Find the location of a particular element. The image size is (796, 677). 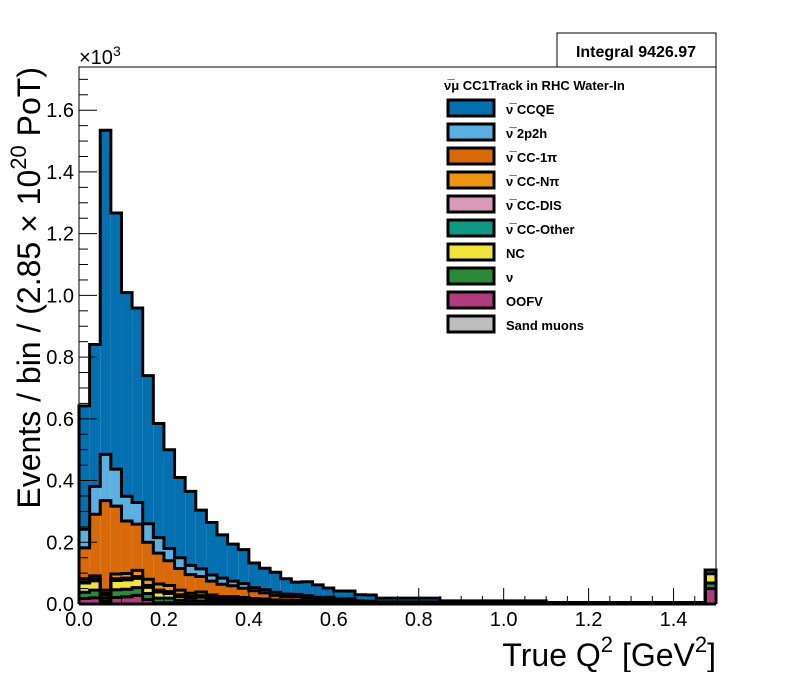

y-tick-label: 1.2 is located at coordinates (60, 235).